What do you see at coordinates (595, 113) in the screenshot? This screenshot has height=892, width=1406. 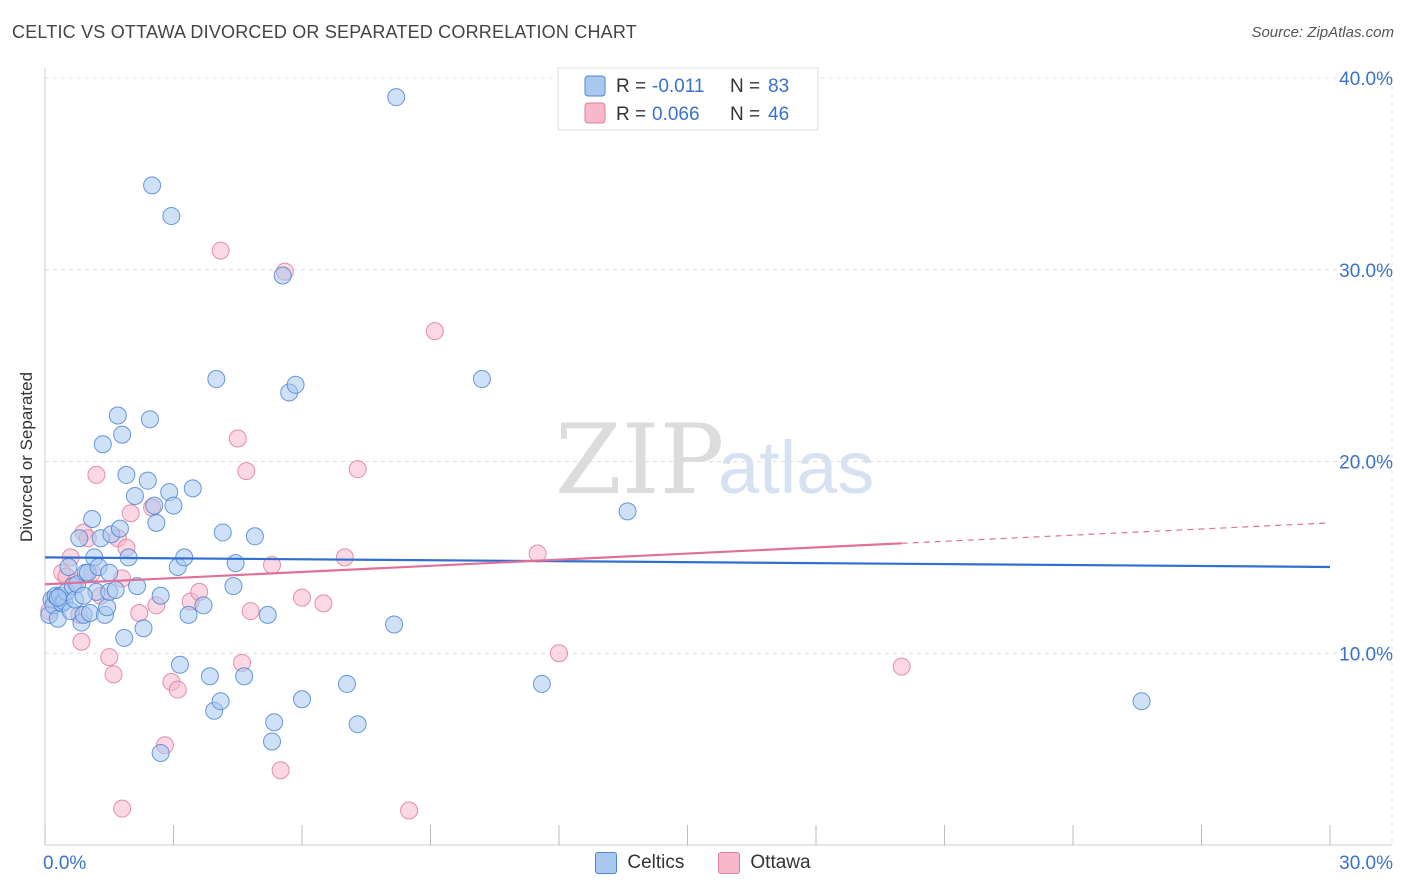 I see `legend-swatch-ottawa` at bounding box center [595, 113].